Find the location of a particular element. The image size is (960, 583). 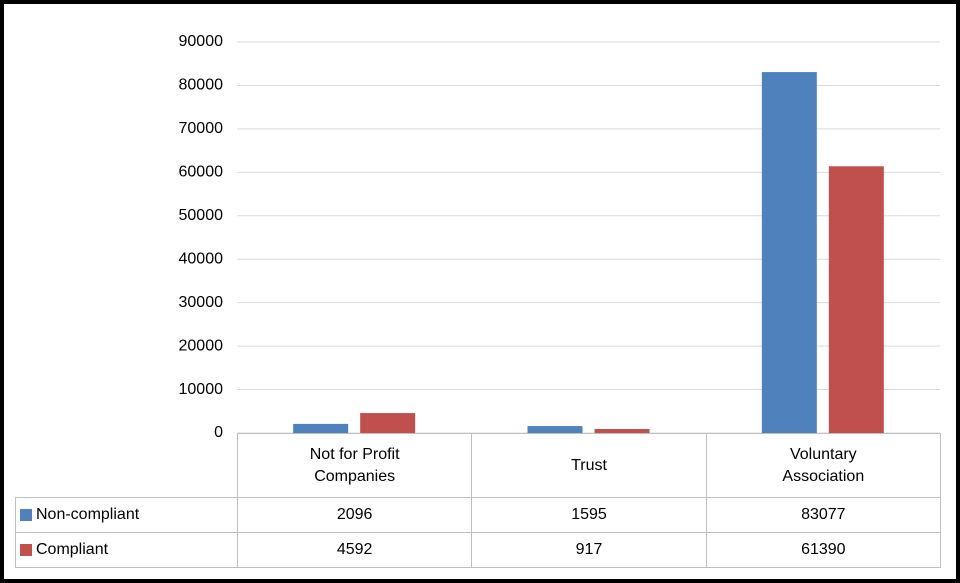

legend-label: Compliant is located at coordinates (72, 549).